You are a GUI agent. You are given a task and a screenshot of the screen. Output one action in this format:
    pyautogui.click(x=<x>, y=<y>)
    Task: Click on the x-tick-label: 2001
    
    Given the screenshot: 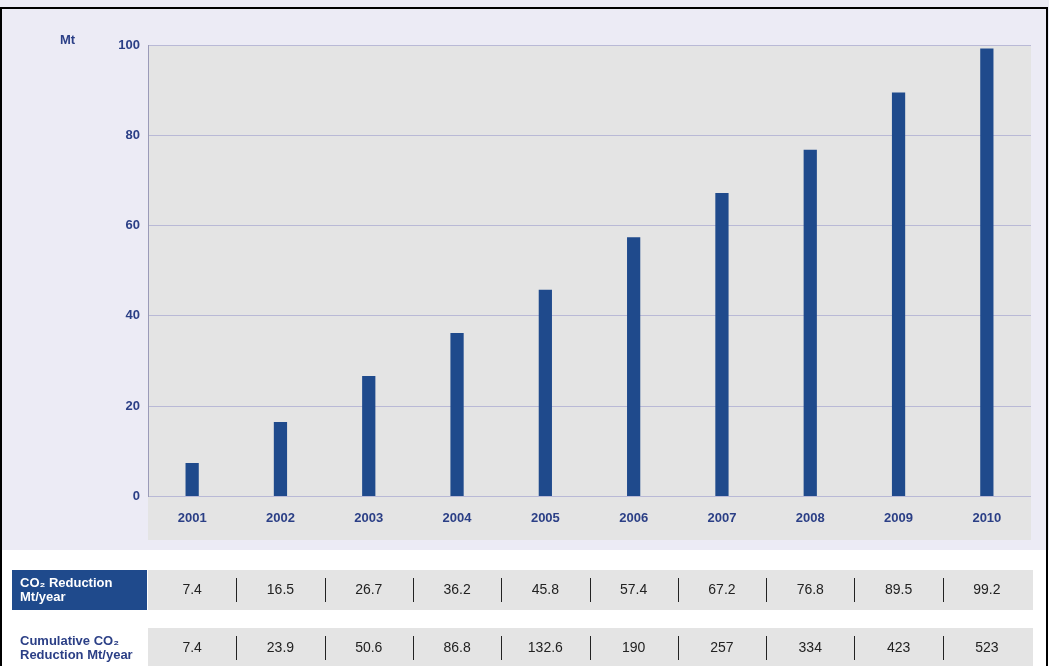 What is the action you would take?
    pyautogui.click(x=192, y=517)
    